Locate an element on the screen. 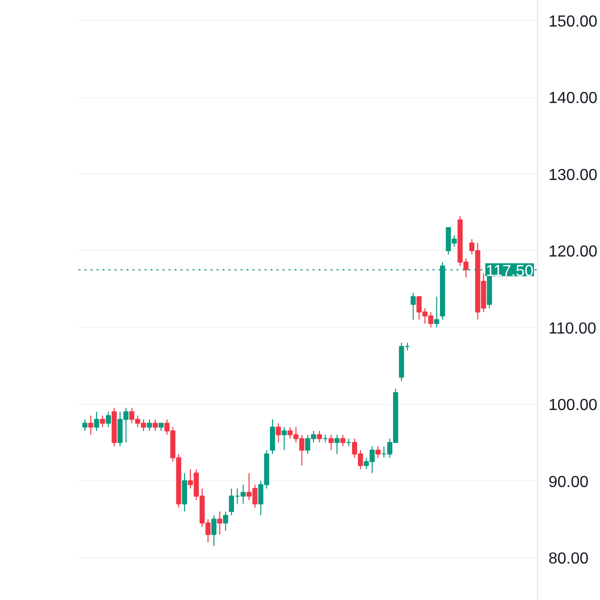 Image resolution: width=600 pixels, height=600 pixels. y-tick-label: 140.00 is located at coordinates (573, 99).